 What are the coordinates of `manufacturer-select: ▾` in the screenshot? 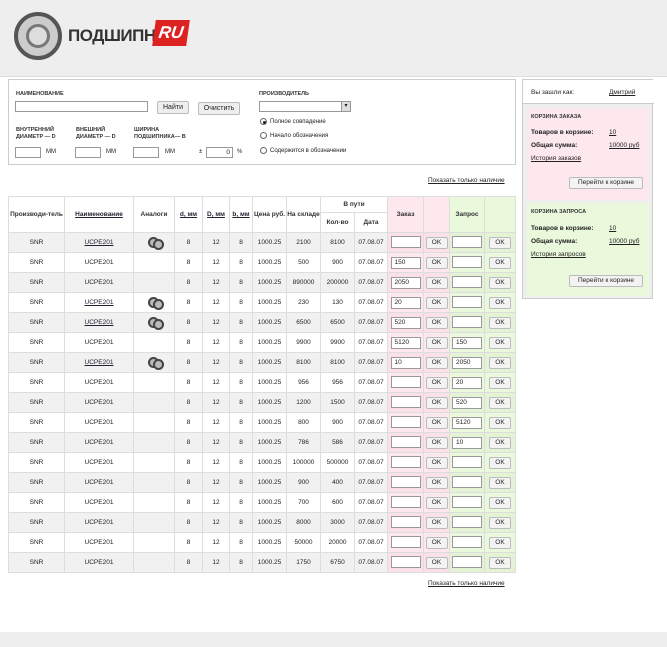 It's located at (305, 106).